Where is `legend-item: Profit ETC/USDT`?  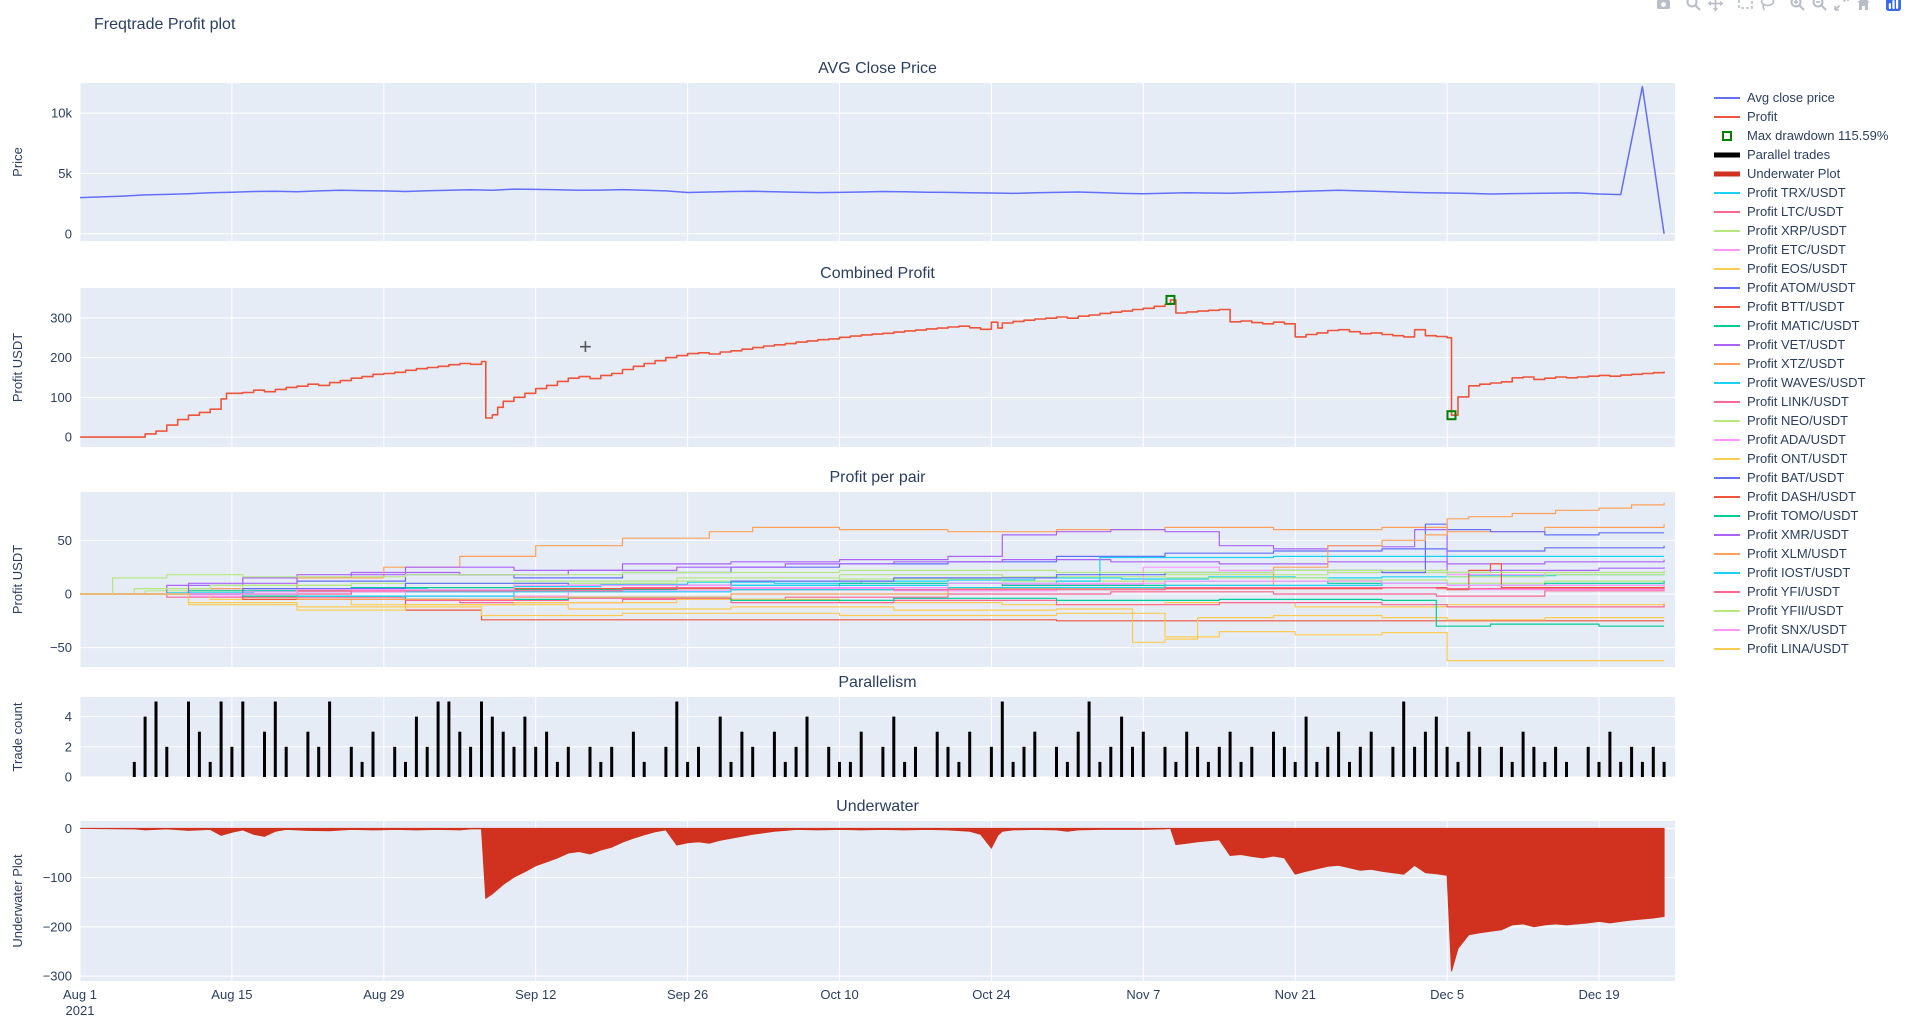
legend-item: Profit ETC/USDT is located at coordinates (1800, 249).